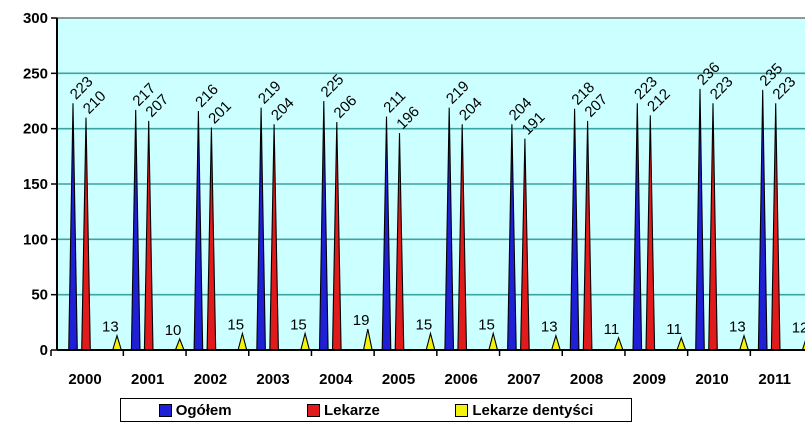  Describe the element at coordinates (774, 379) in the screenshot. I see `x-tick-label: 2011` at that location.